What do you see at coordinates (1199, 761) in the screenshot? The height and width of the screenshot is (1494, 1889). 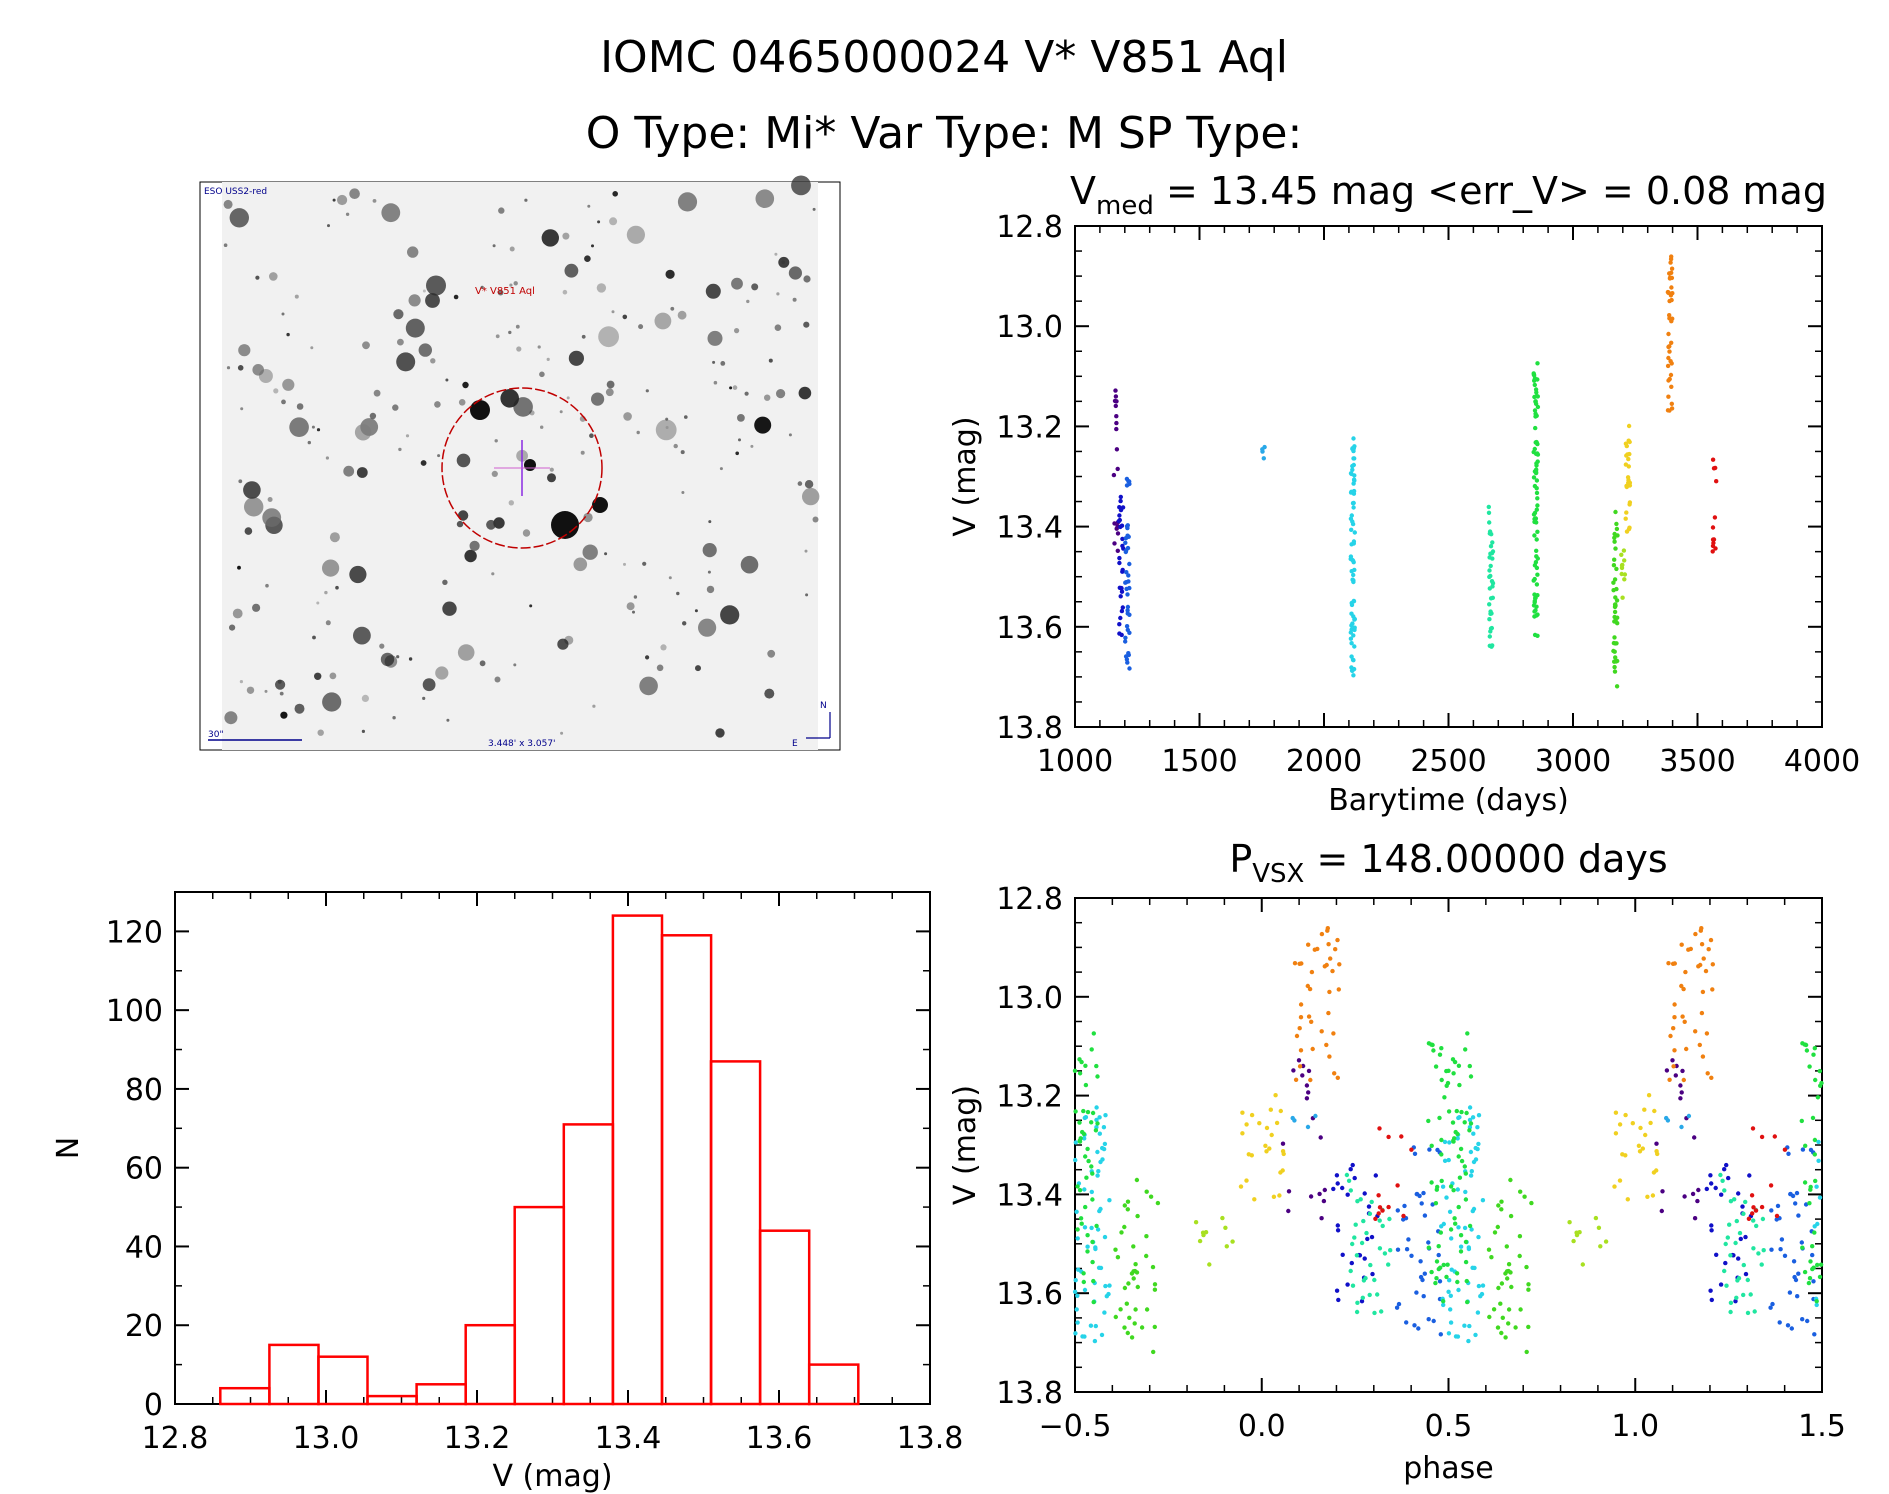 I see `lightcurve-xtick-label: 1500` at bounding box center [1199, 761].